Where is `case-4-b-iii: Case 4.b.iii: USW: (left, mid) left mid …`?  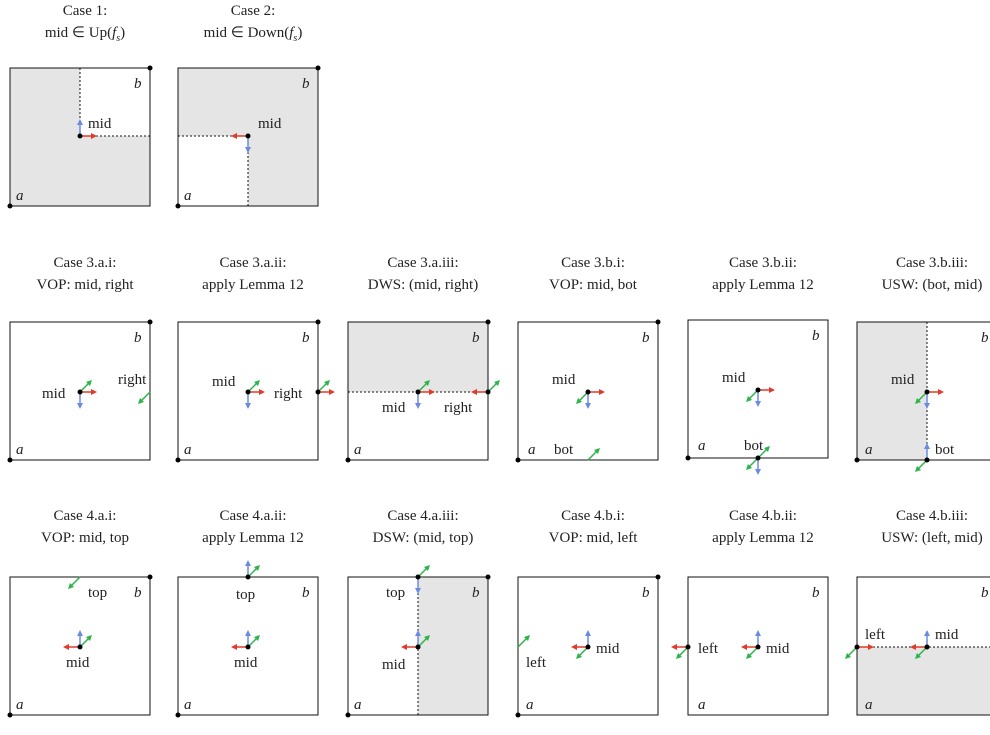
case-4-b-iii: Case 4.b.iii: USW: (left, mid) left mid … is located at coordinates (917, 620).